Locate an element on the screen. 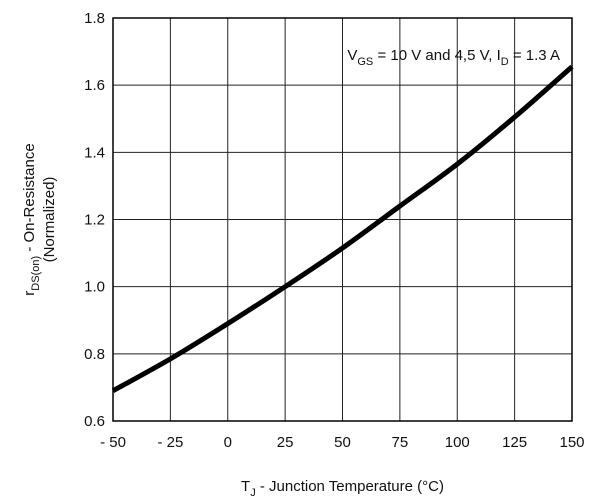 This screenshot has width=616, height=501. x-tick-label: 25 is located at coordinates (285, 442).